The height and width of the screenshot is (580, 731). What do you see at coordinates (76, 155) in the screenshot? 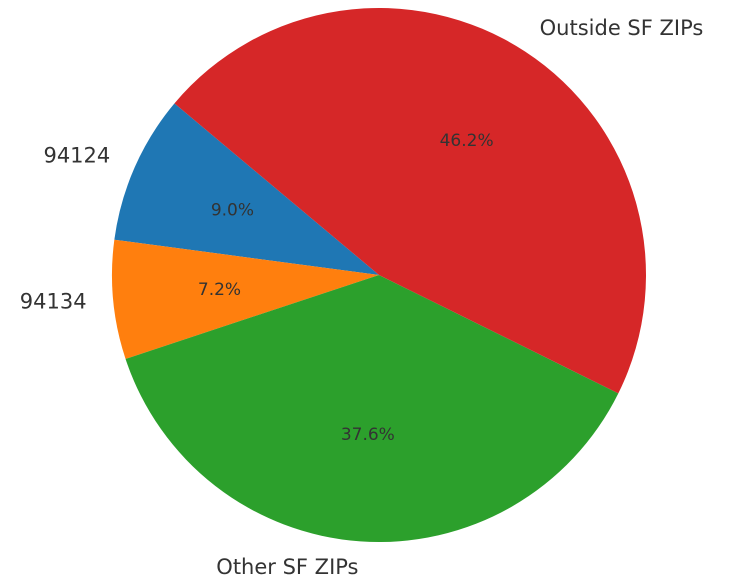
I see `slice-label: 94124` at bounding box center [76, 155].